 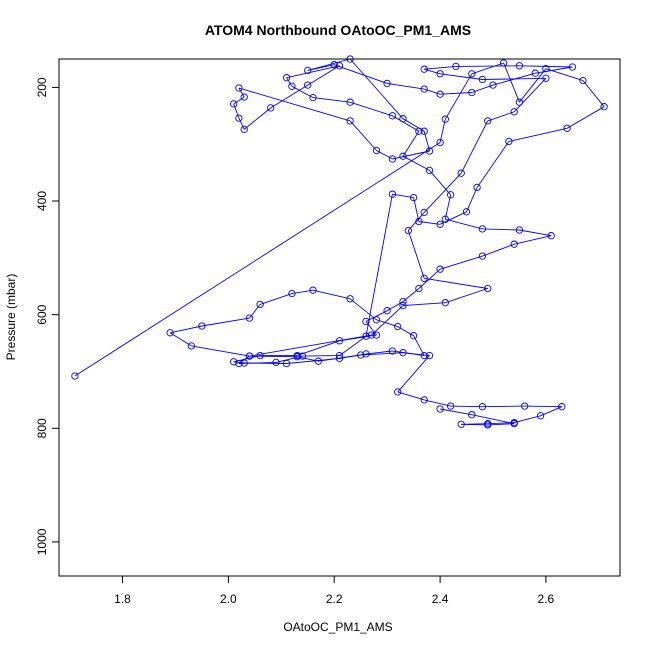 I want to click on chart-title: ATOM4 Northbound OAtoOC_PM1_AMS, so click(x=338, y=30).